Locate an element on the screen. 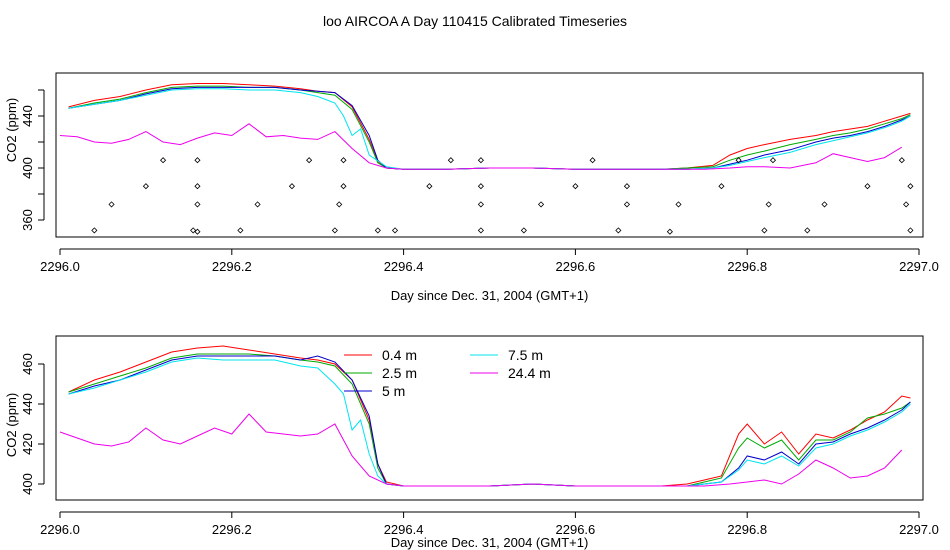  y-tick-label: 420 is located at coordinates (27, 444).